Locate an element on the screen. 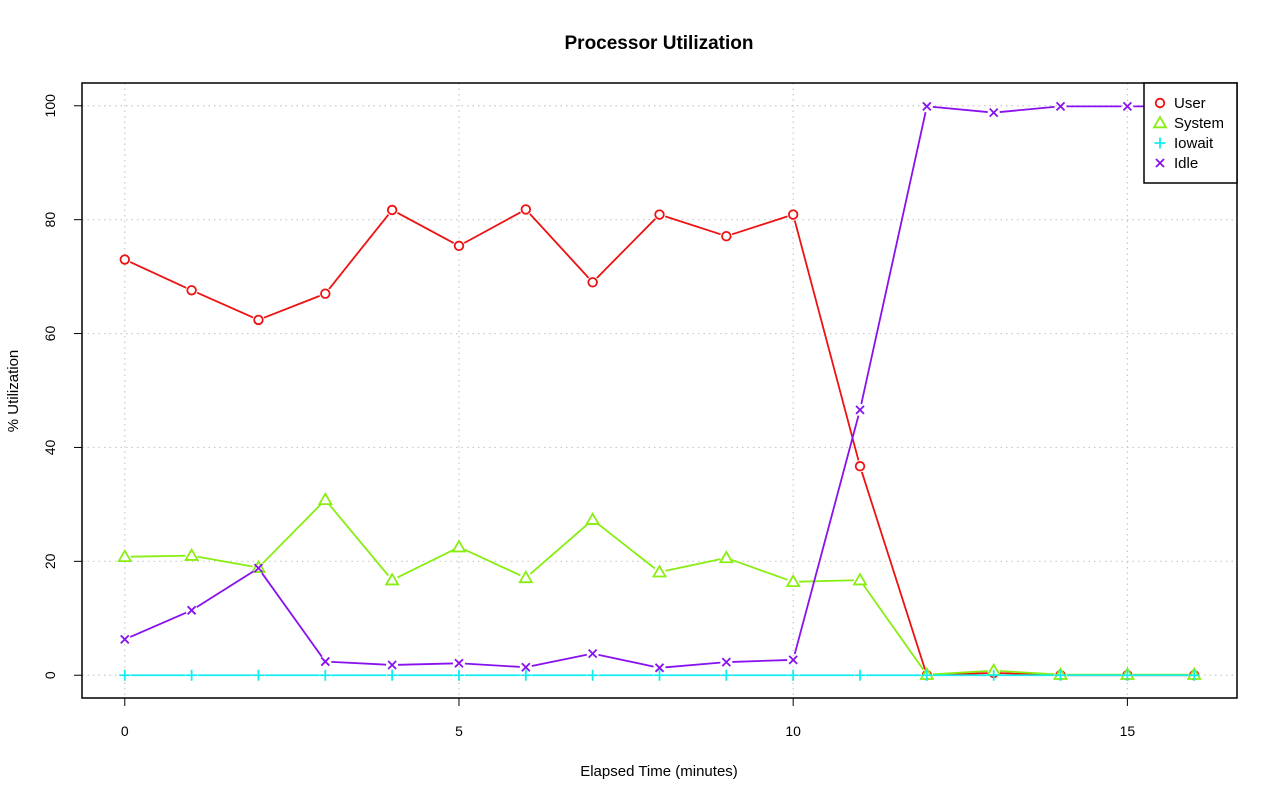 The image size is (1280, 801). x-axis-label: Elapsed Time (minutes) is located at coordinates (659, 771).